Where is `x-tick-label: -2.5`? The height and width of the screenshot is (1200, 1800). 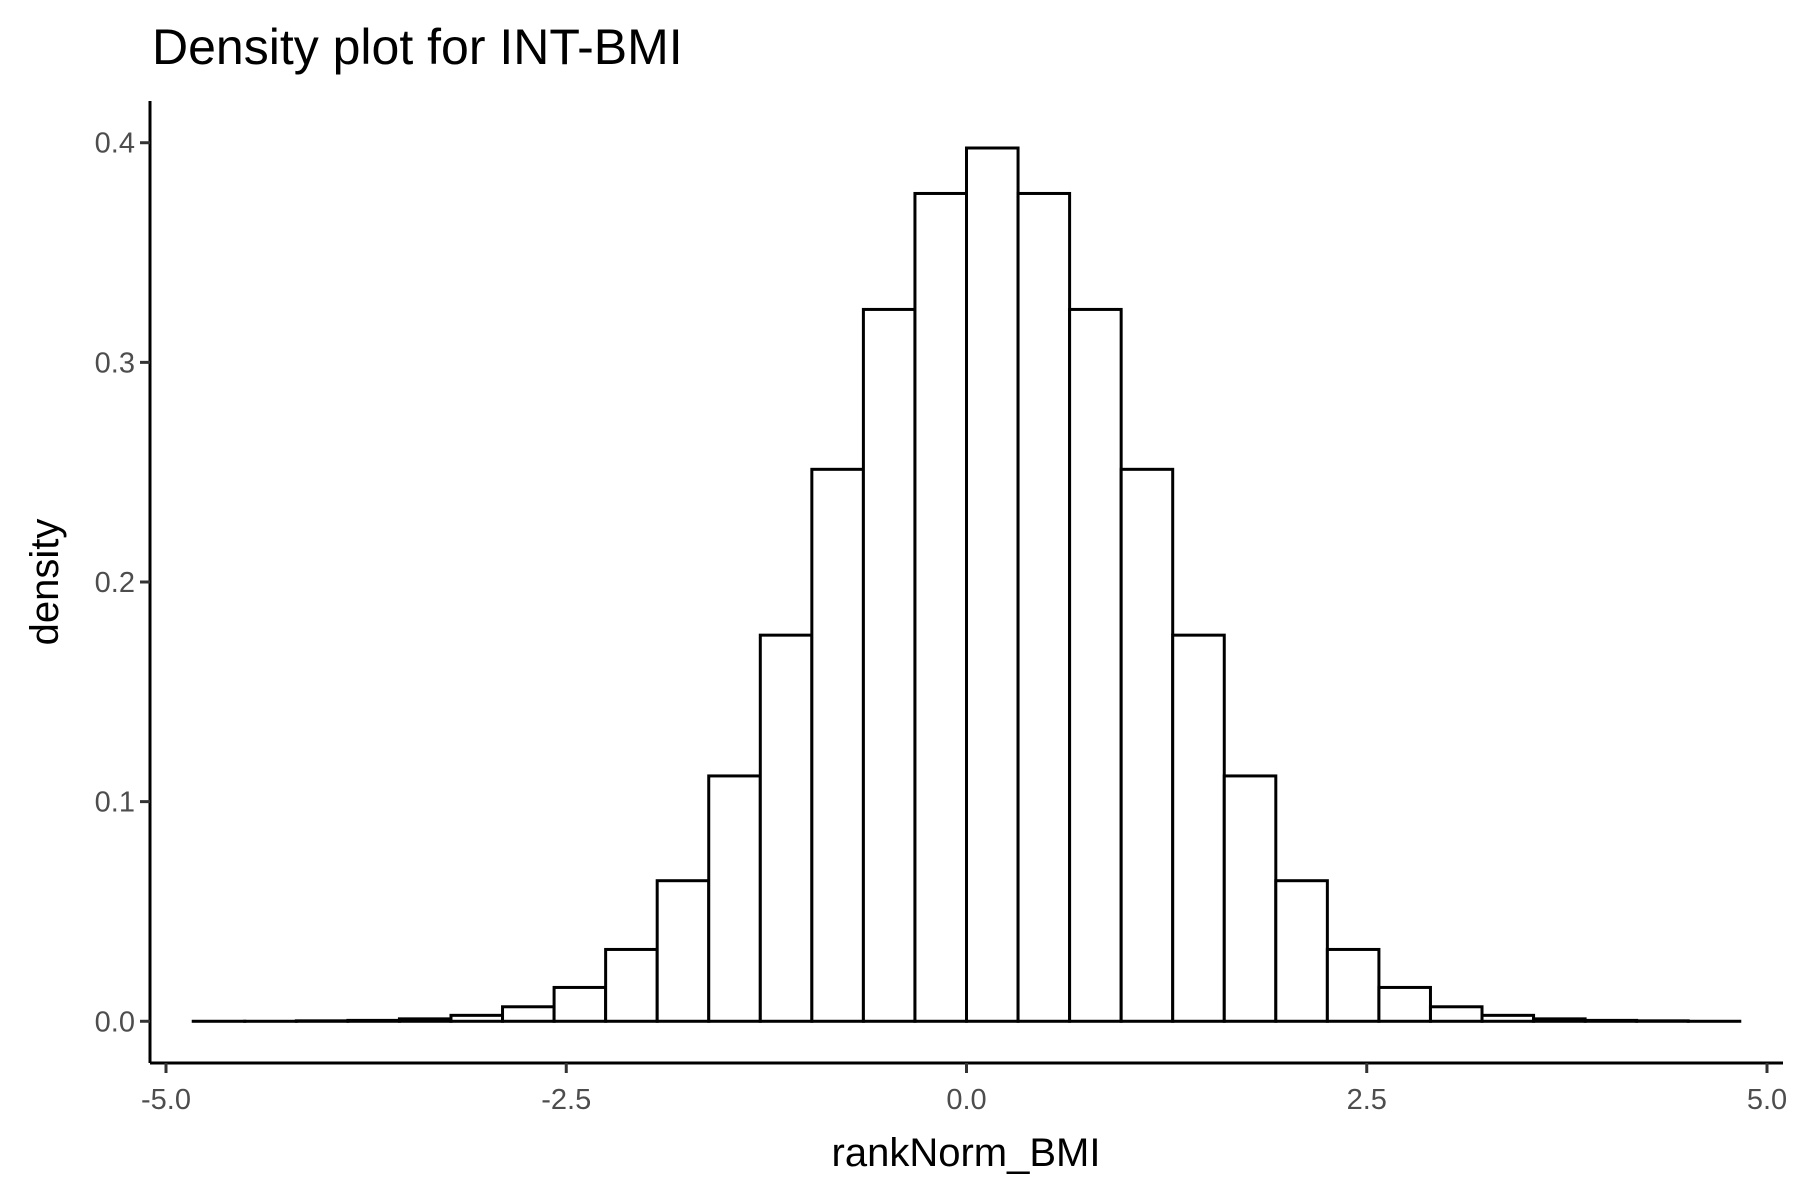
x-tick-label: -2.5 is located at coordinates (566, 1100).